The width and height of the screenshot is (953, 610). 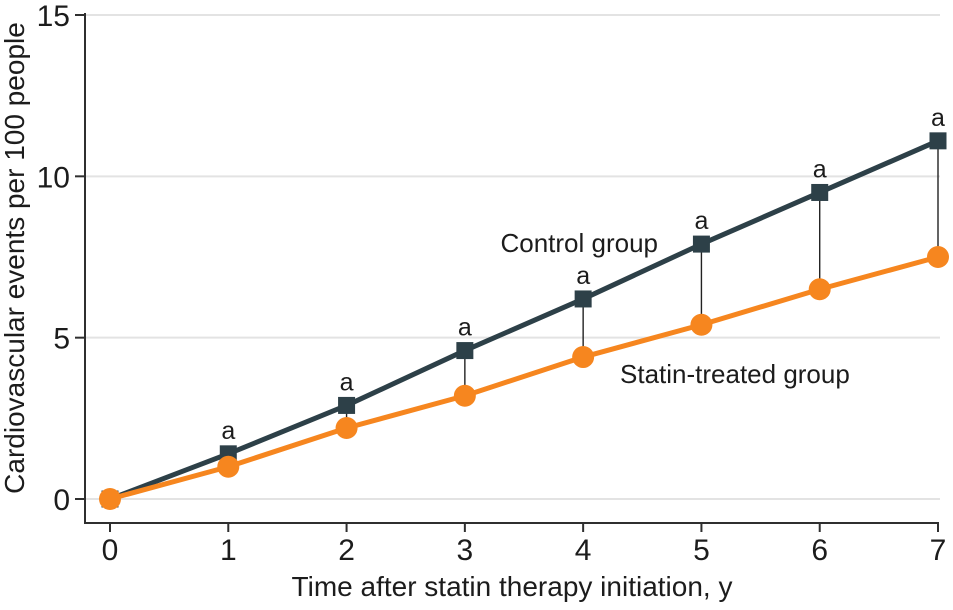 What do you see at coordinates (228, 550) in the screenshot?
I see `x-tick-label: 1` at bounding box center [228, 550].